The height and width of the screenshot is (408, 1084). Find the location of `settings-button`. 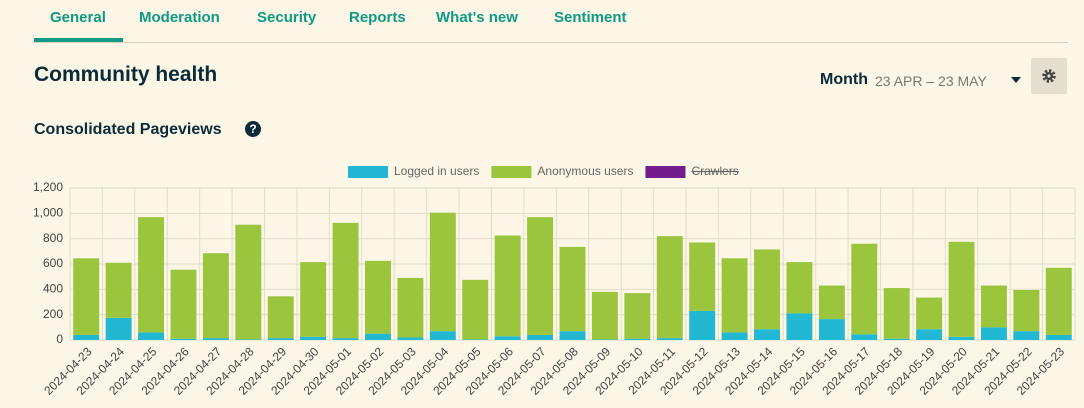

settings-button is located at coordinates (1049, 76).